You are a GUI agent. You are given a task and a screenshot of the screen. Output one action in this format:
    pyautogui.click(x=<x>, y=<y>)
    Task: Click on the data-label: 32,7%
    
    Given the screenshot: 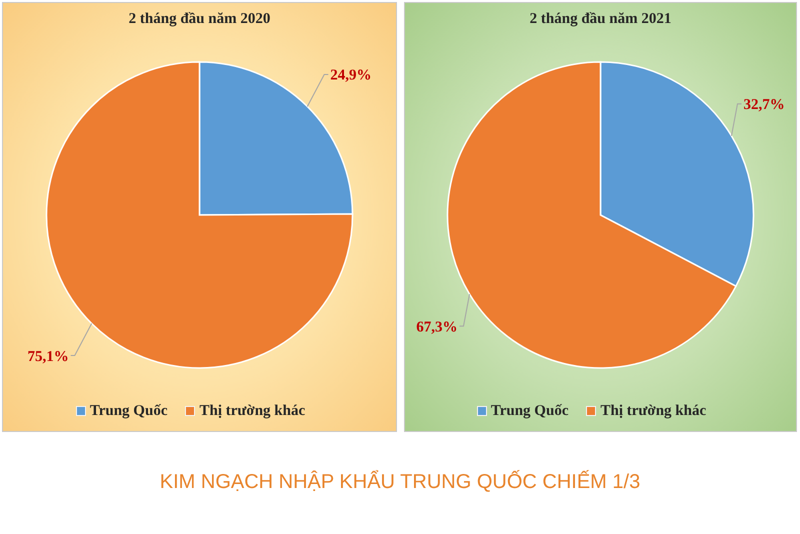 What is the action you would take?
    pyautogui.click(x=764, y=105)
    